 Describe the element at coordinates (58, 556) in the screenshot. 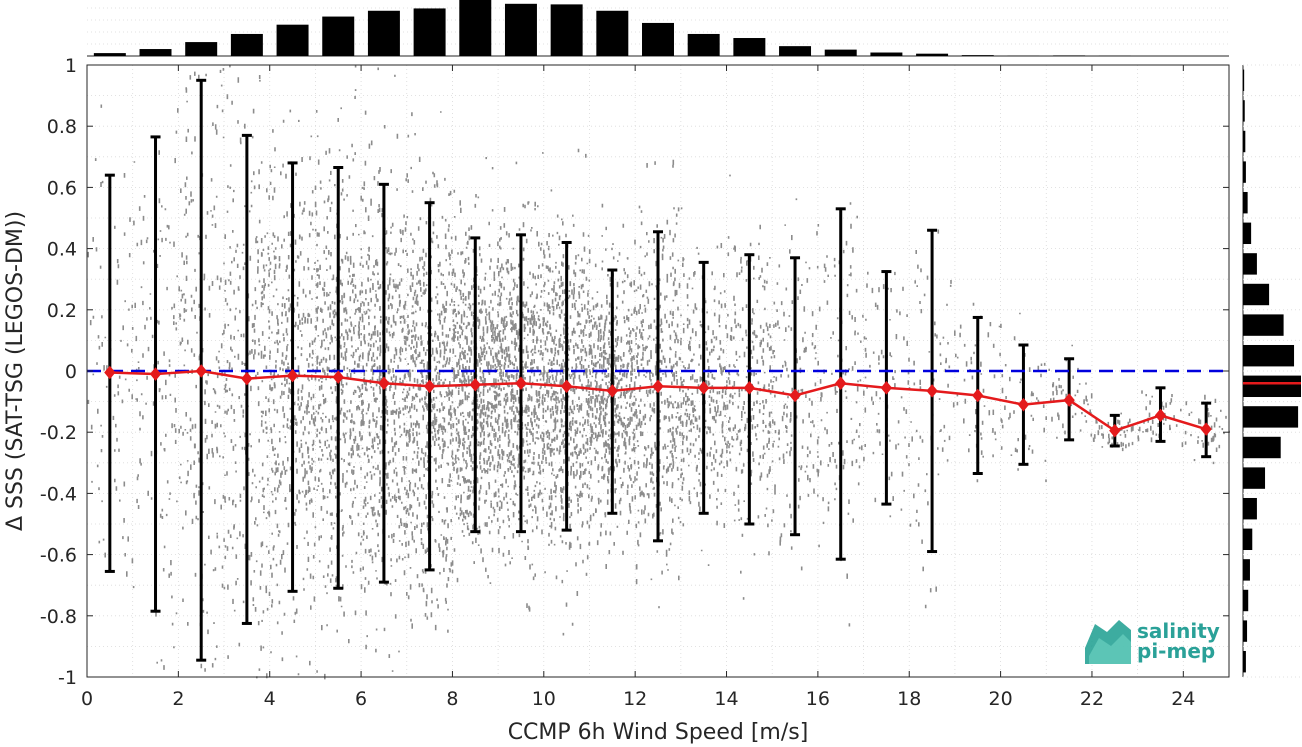

I see `y-tick-label: -0.6` at that location.